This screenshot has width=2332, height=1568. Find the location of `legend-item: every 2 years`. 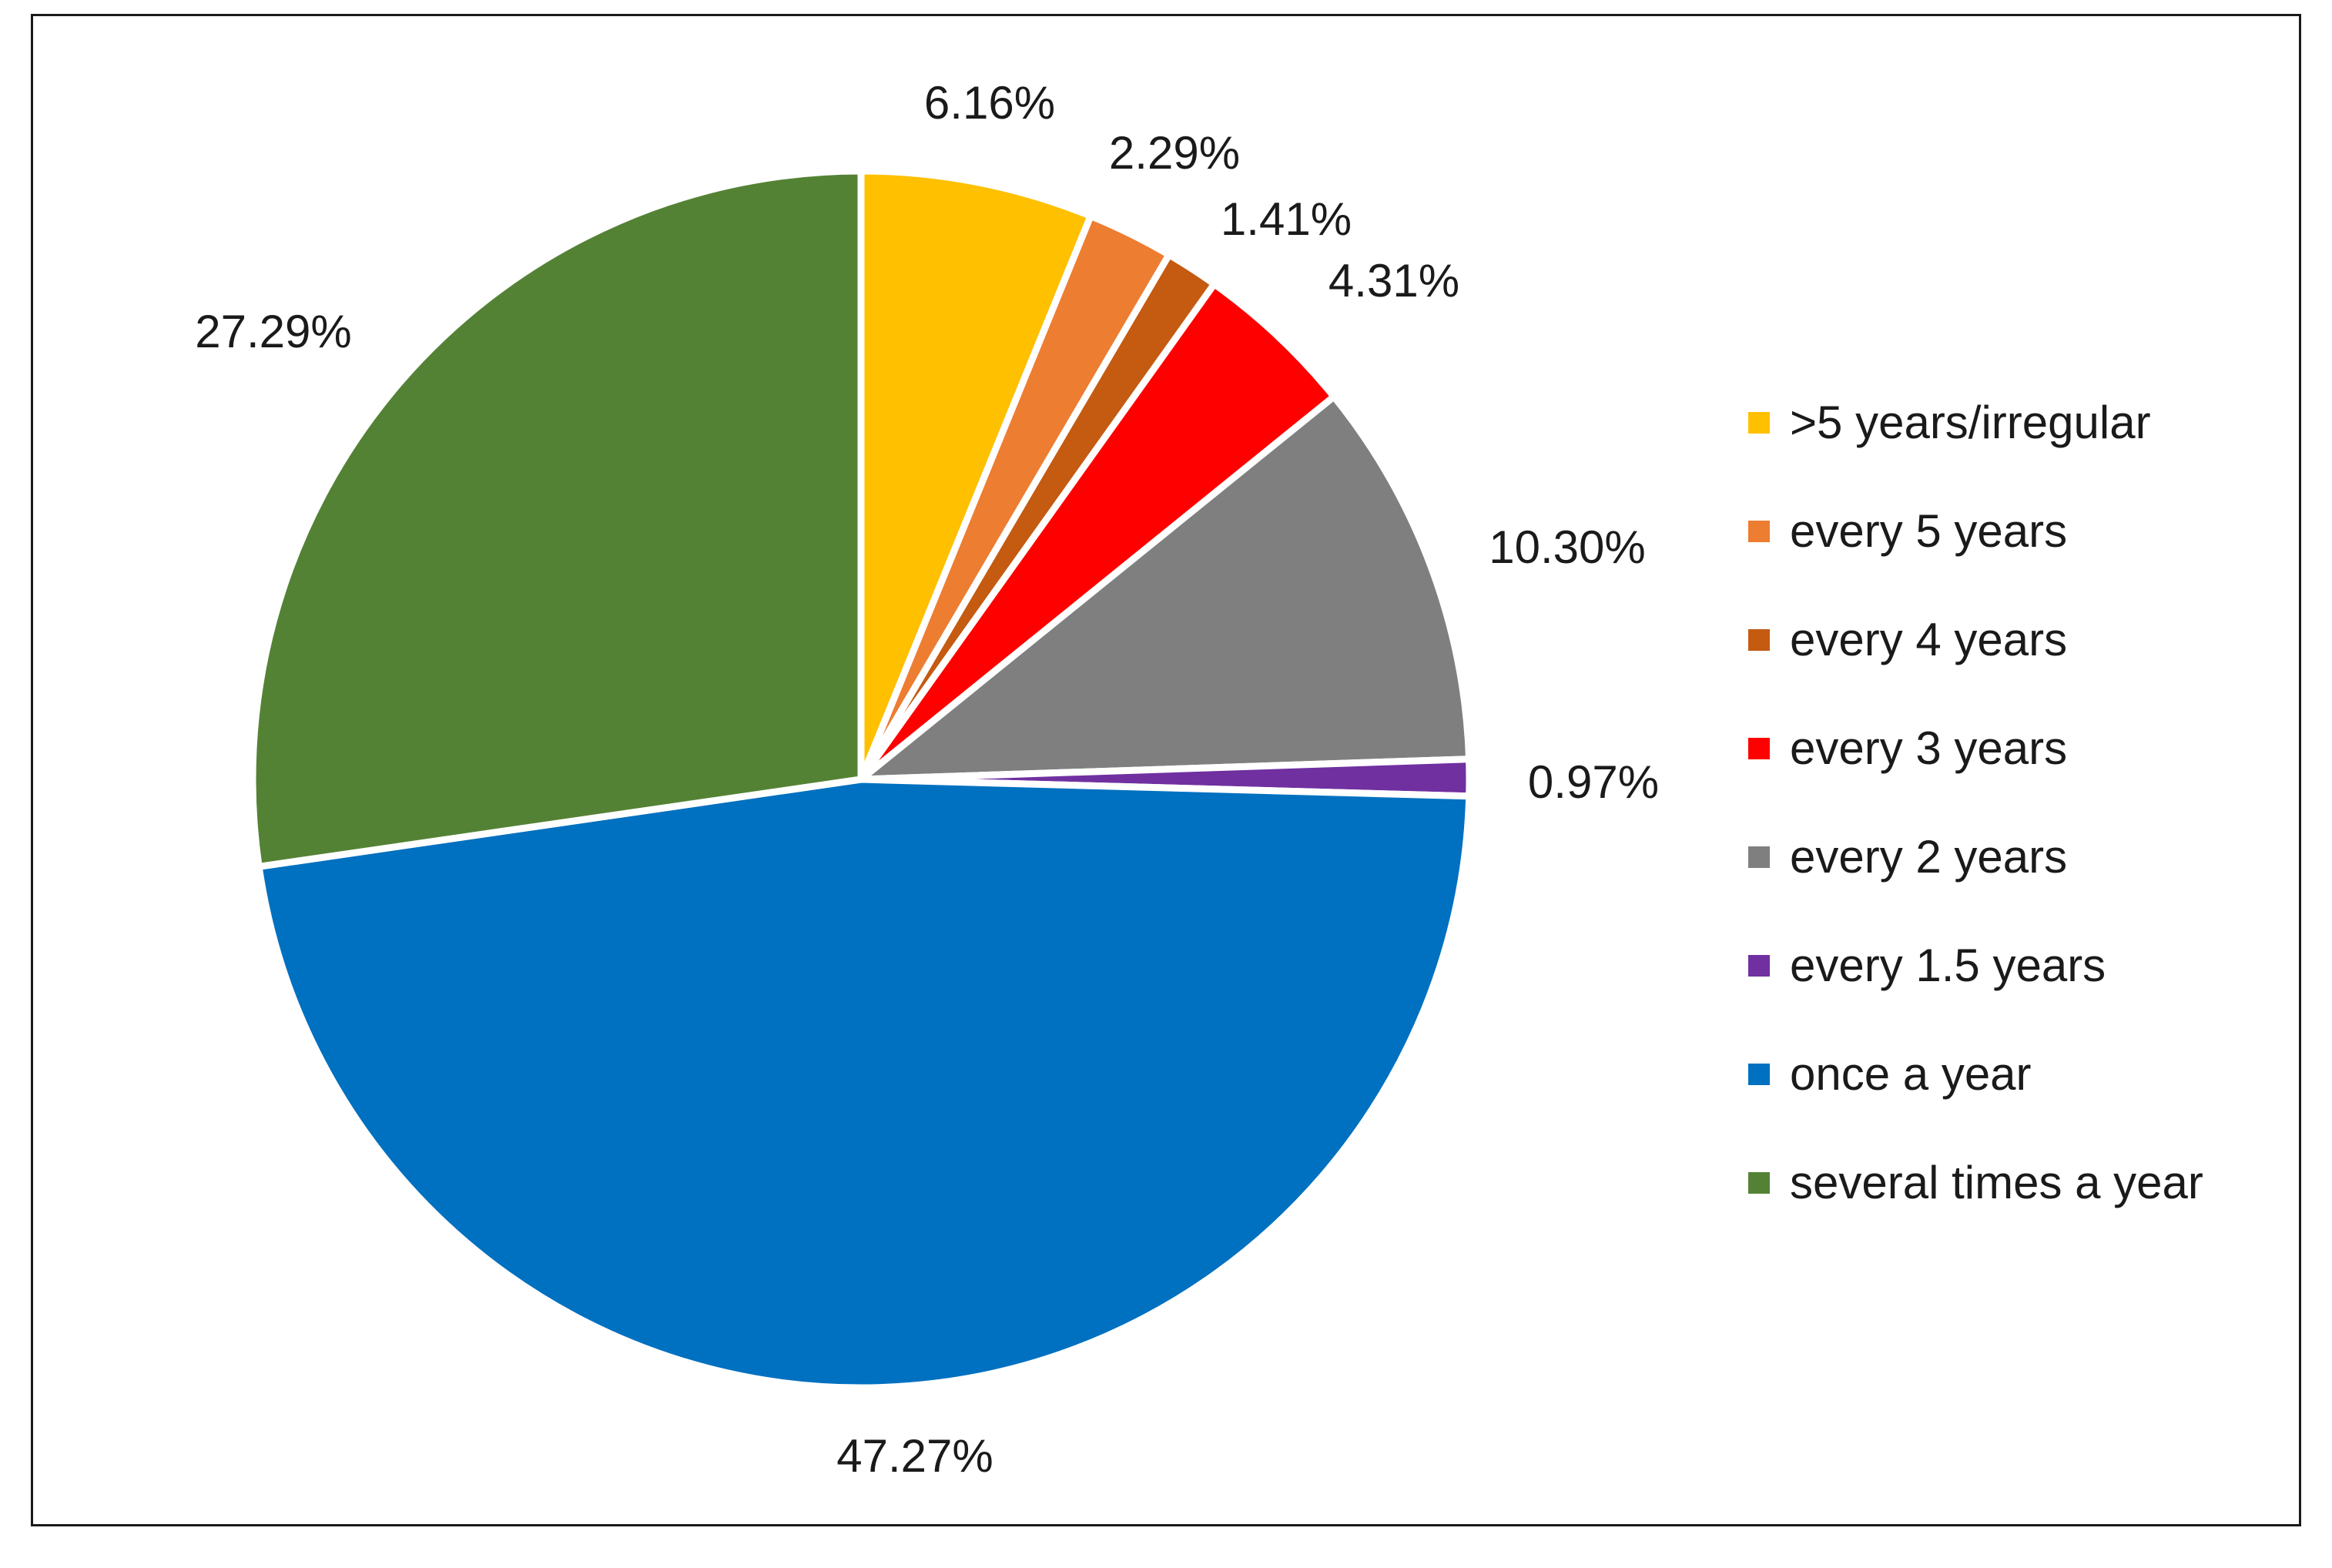

legend-item: every 2 years is located at coordinates (2025, 857).